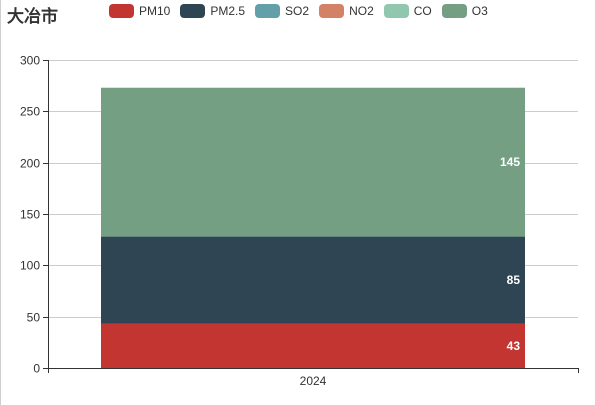 This screenshot has height=405, width=595. I want to click on bar-segment-pm10, so click(313, 345).